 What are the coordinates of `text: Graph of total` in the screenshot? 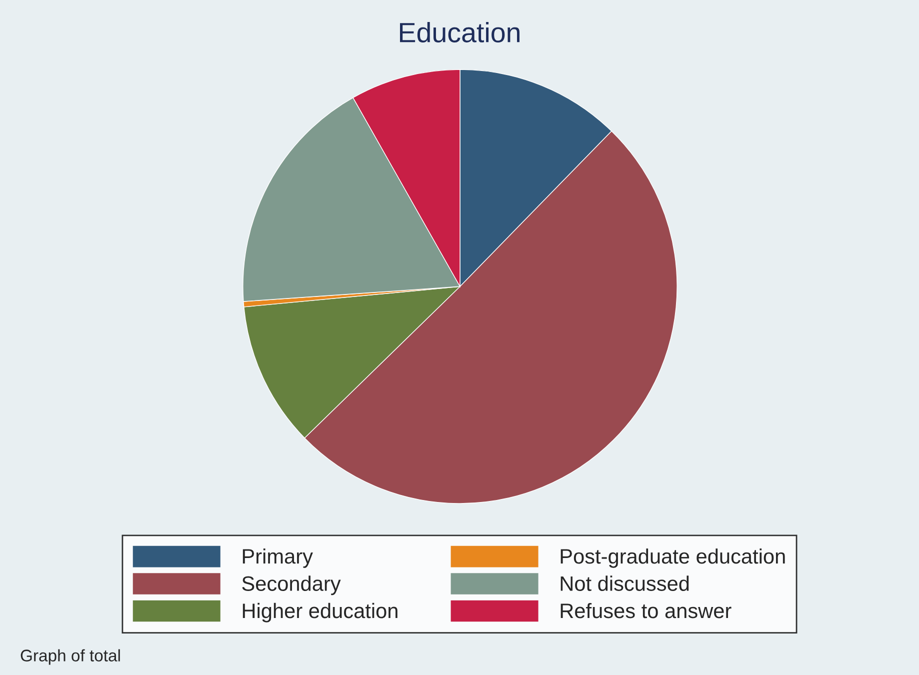 It's located at (70, 657).